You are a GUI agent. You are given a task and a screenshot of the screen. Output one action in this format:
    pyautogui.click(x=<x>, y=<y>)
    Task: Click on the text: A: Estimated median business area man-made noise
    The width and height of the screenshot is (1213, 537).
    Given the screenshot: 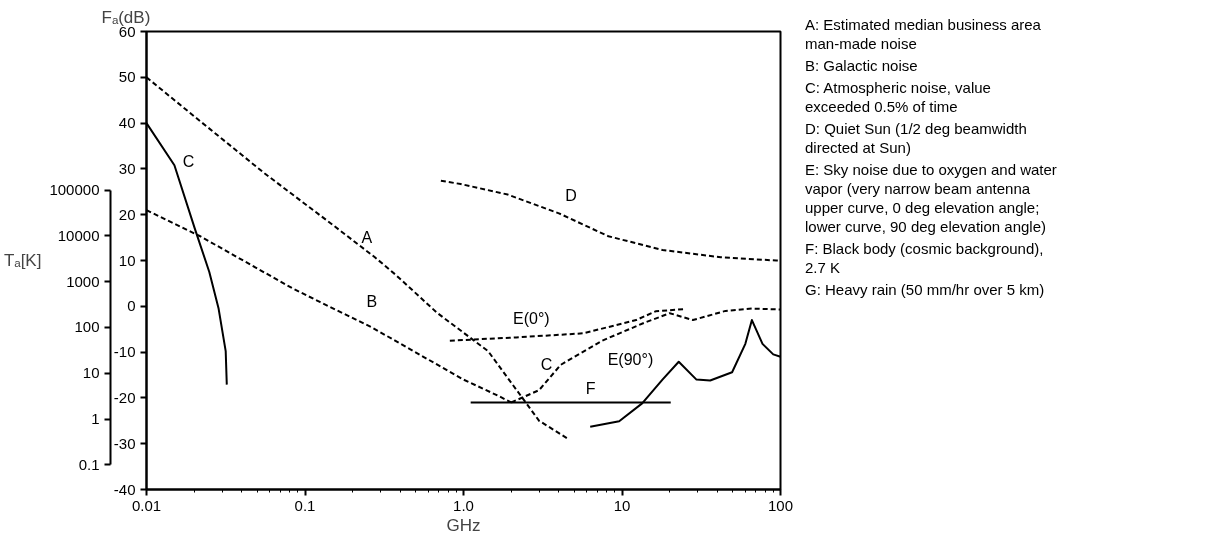 What is the action you would take?
    pyautogui.click(x=923, y=34)
    